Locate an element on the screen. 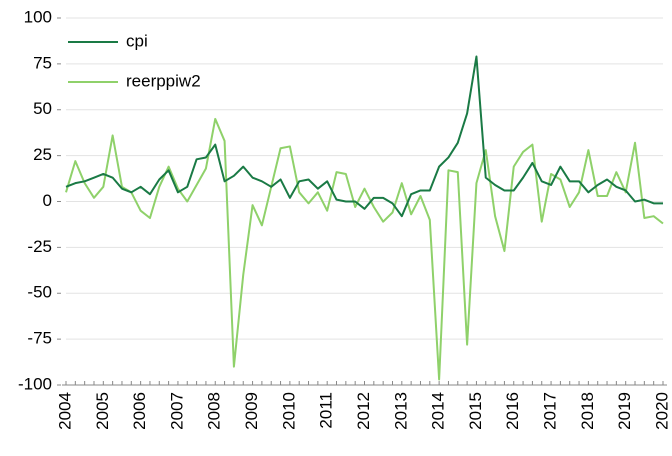  x-tick-label: 2010 is located at coordinates (288, 411).